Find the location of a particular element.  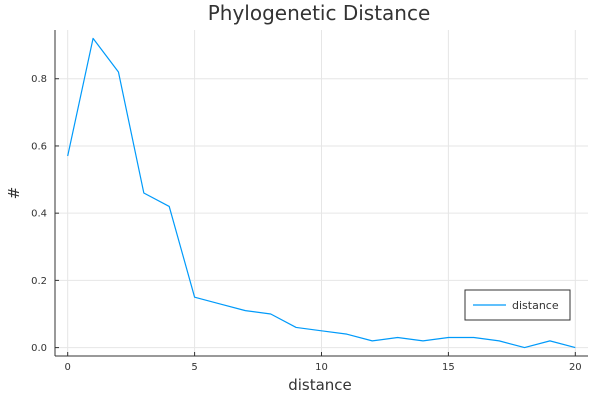

x-tick-labels: 0 5 10 15 20 is located at coordinates (323, 367).